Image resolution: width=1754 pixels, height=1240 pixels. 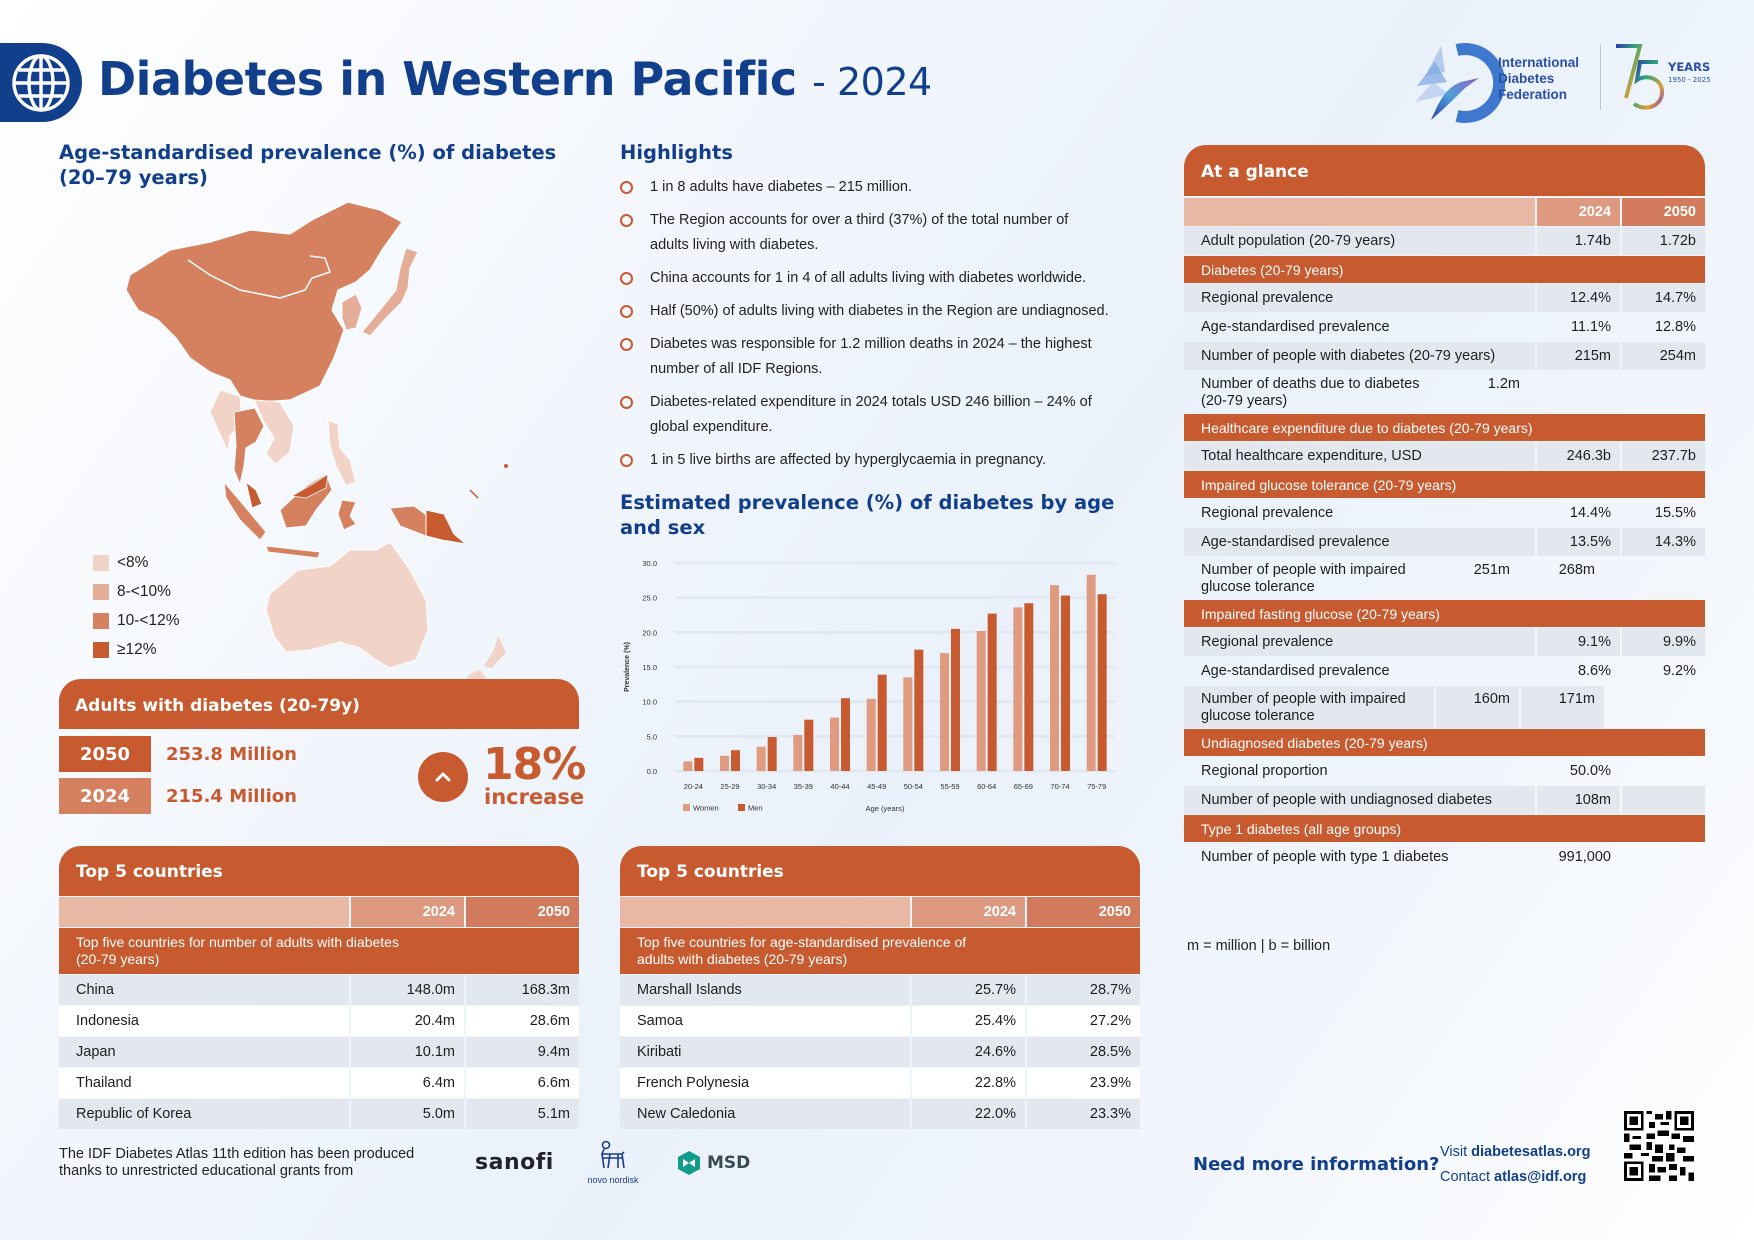 I want to click on website-link: diabetesatlas.org, so click(x=1531, y=1152).